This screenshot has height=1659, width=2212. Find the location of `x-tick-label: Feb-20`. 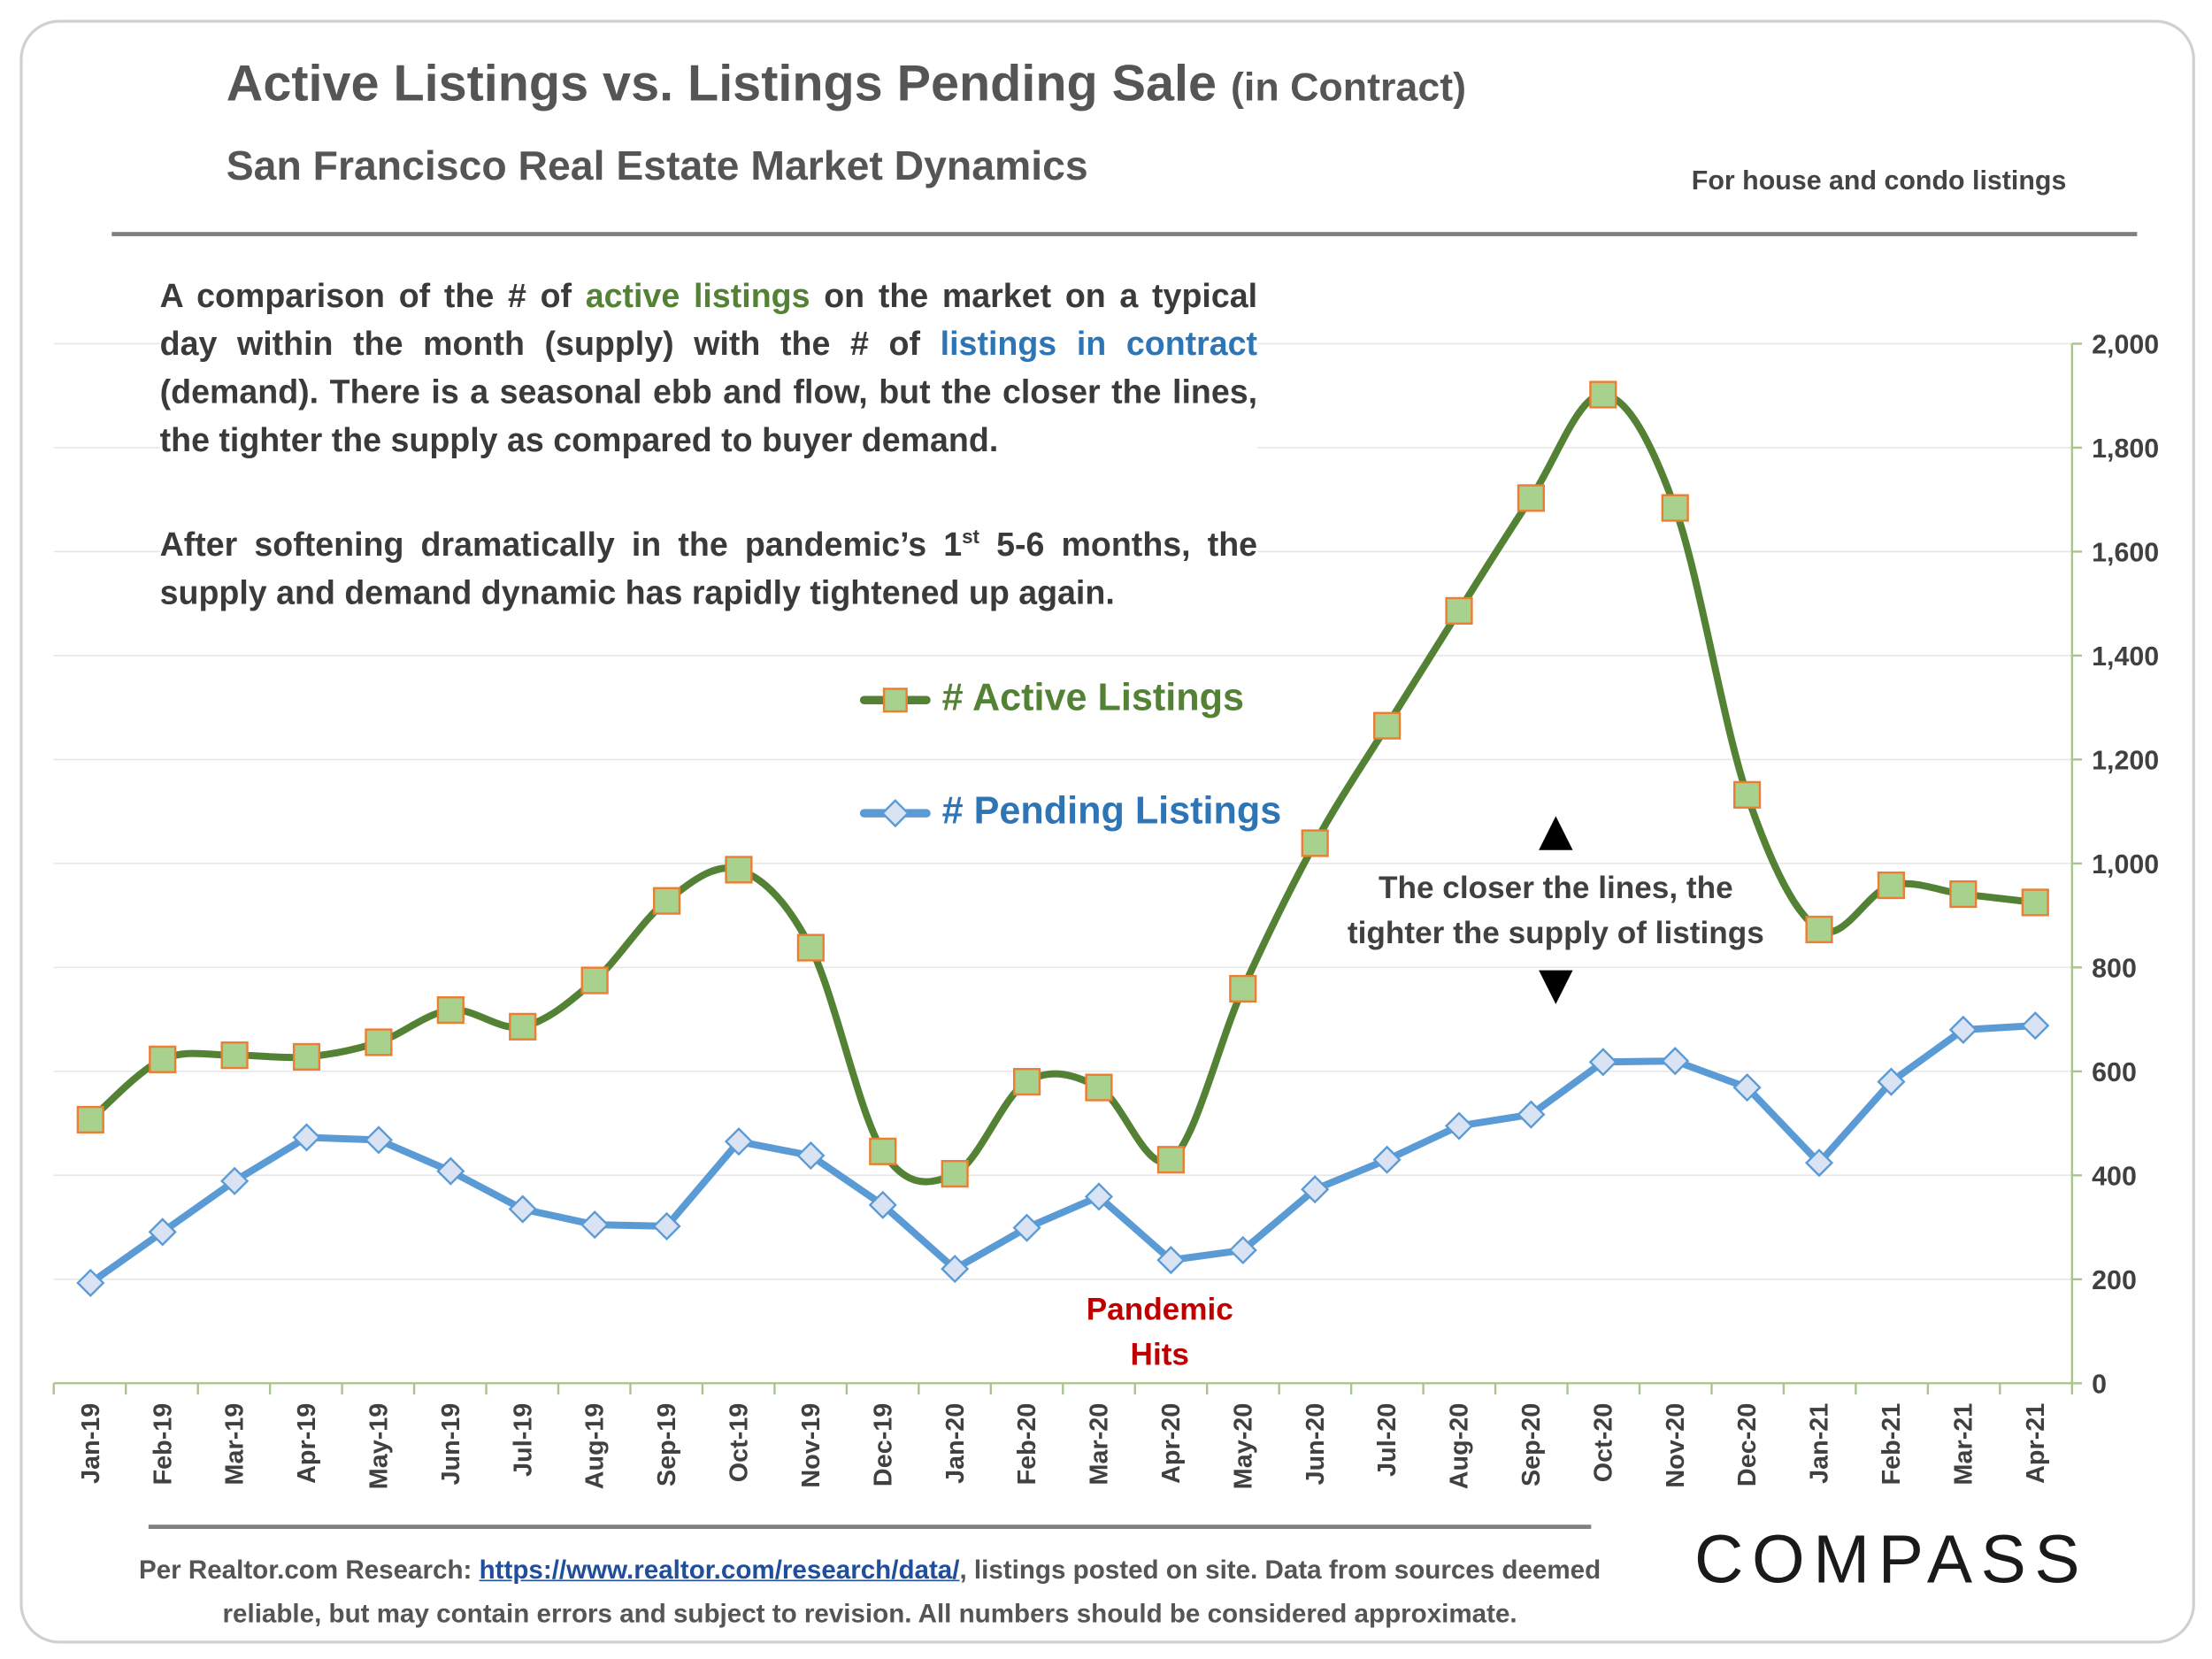

x-tick-label: Feb-20 is located at coordinates (1027, 1445).